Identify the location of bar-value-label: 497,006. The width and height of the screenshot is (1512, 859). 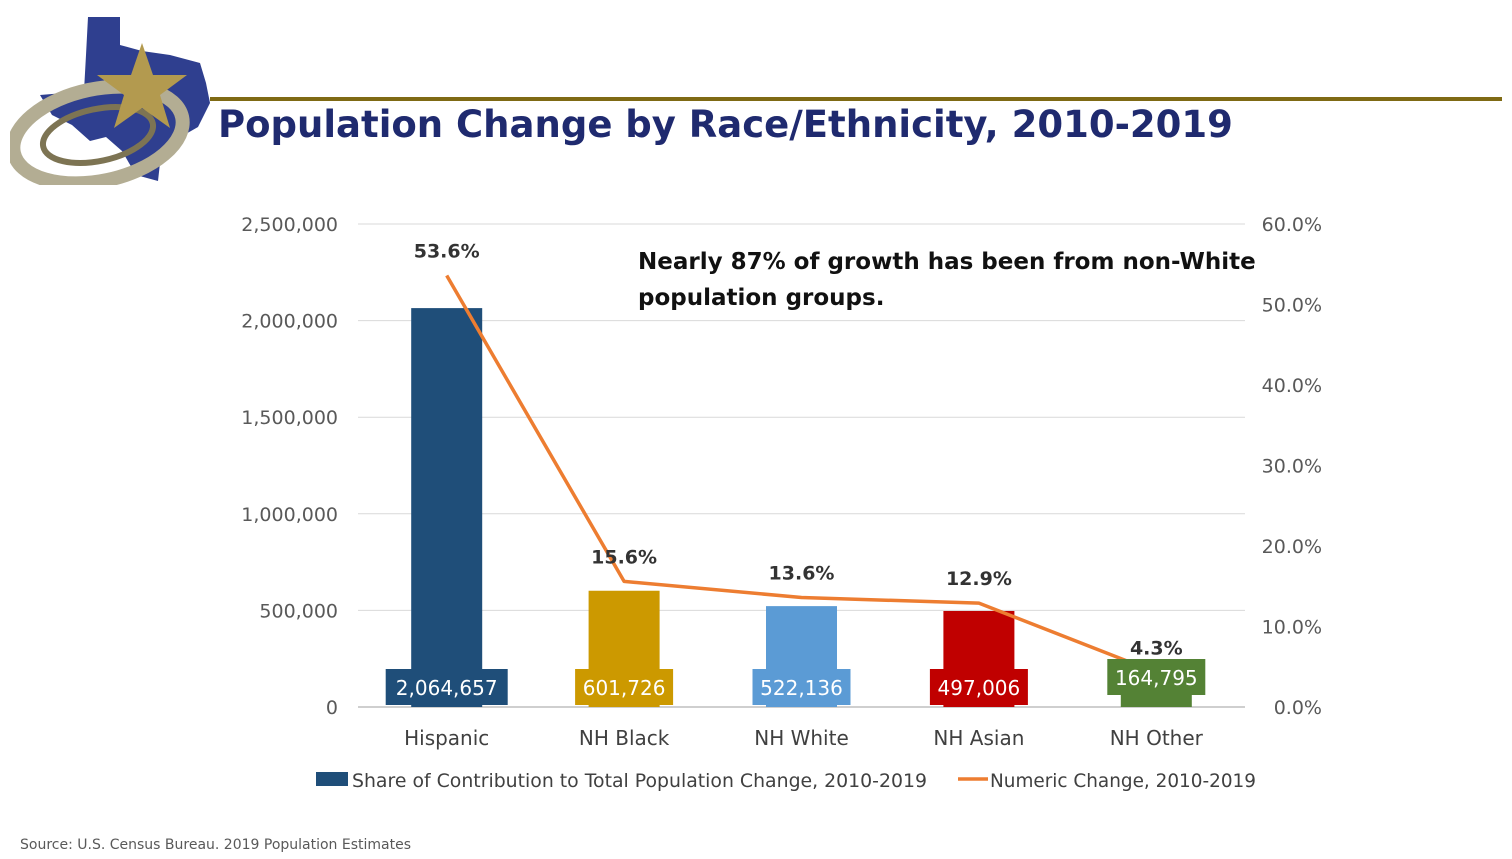
(979, 688).